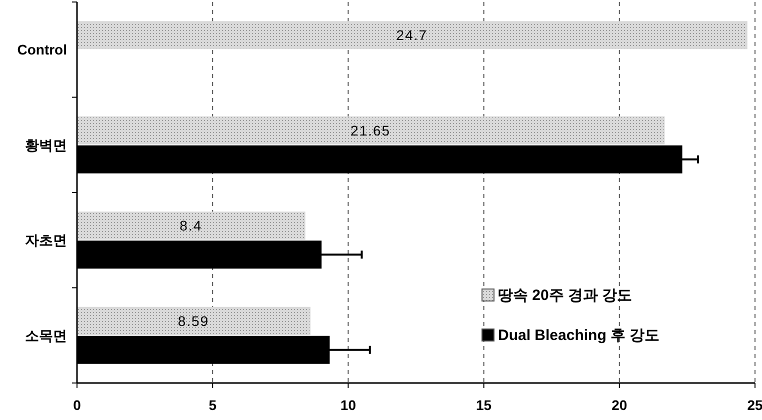 The image size is (762, 420). Describe the element at coordinates (46, 144) in the screenshot. I see `y-tick-label: 황벽면` at that location.